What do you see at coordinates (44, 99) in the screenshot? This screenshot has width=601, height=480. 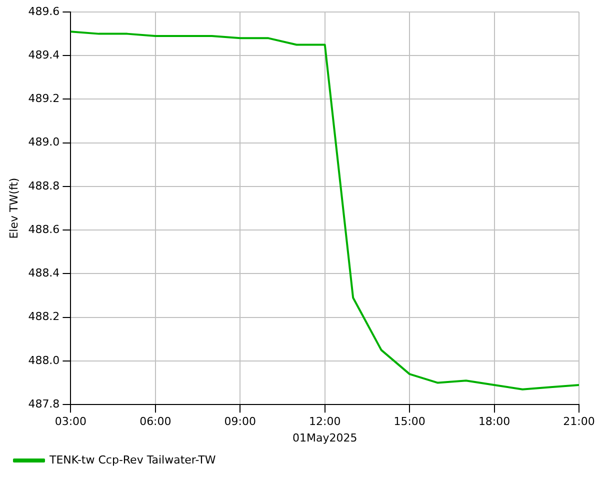 I see `y-tick-label: 489.2` at bounding box center [44, 99].